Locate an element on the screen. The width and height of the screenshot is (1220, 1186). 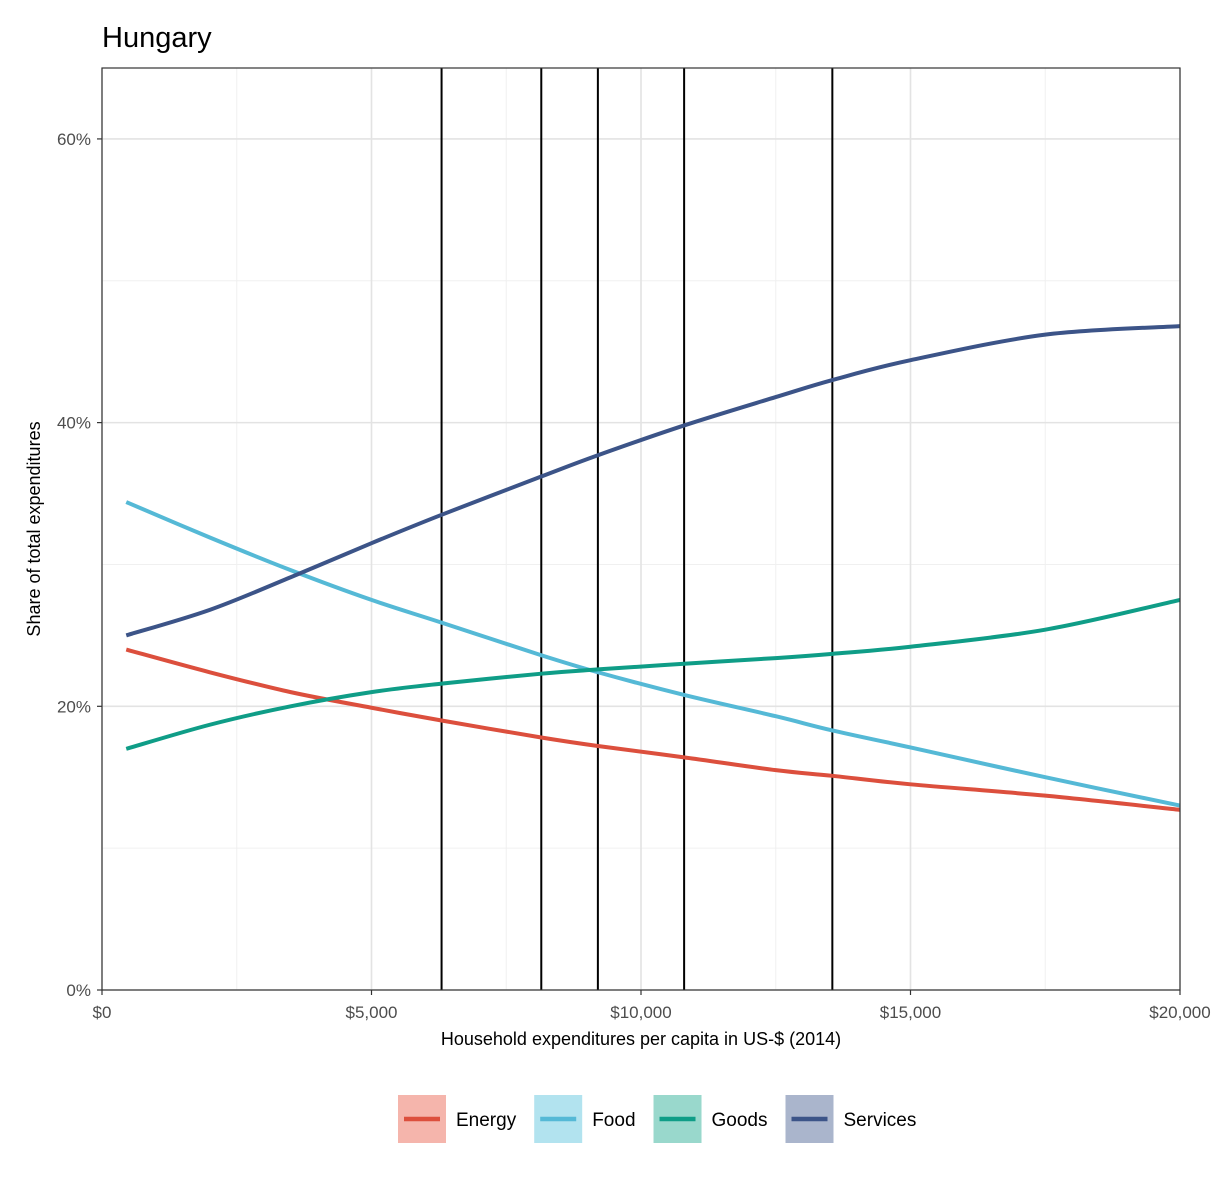
x-tick-label: $0 is located at coordinates (102, 1012).